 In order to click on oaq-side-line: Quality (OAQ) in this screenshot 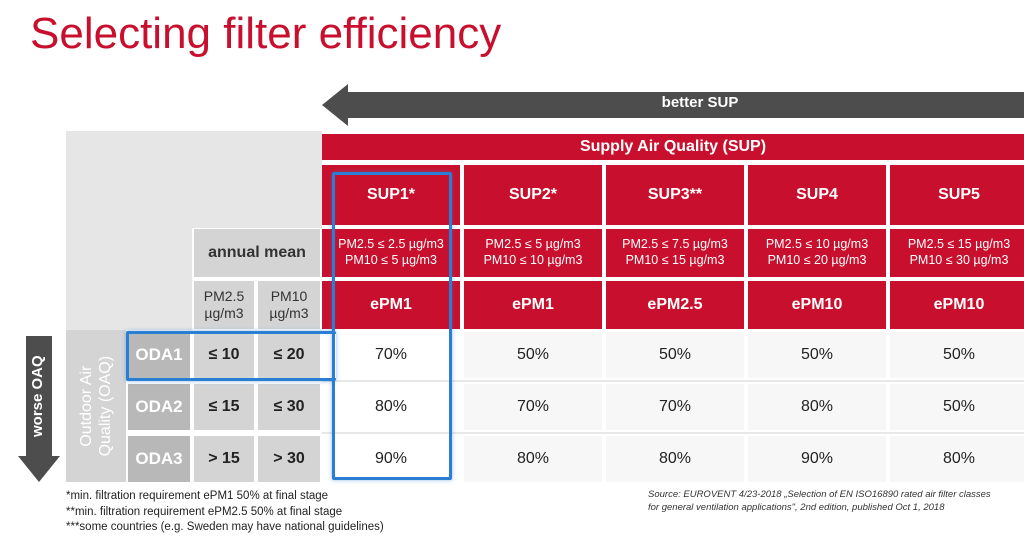, I will do `click(105, 406)`.